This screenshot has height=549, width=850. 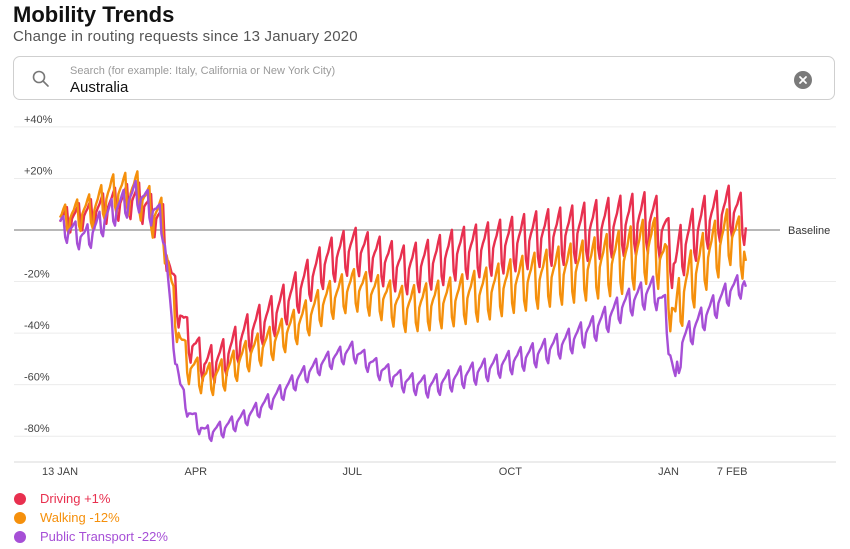 I want to click on x-tick-label: JAN, so click(x=668, y=472).